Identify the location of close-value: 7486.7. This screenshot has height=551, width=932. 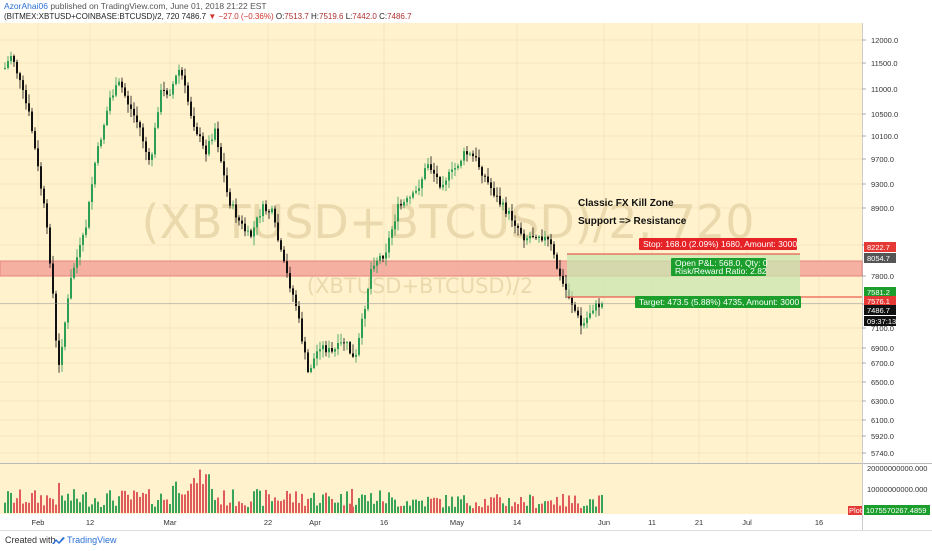
(399, 16).